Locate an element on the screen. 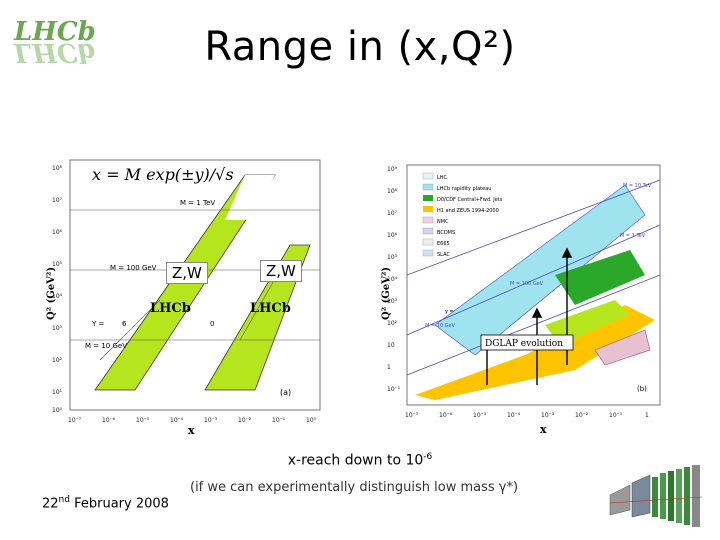 The width and height of the screenshot is (720, 540). lhc-cyan-band is located at coordinates (540, 270).